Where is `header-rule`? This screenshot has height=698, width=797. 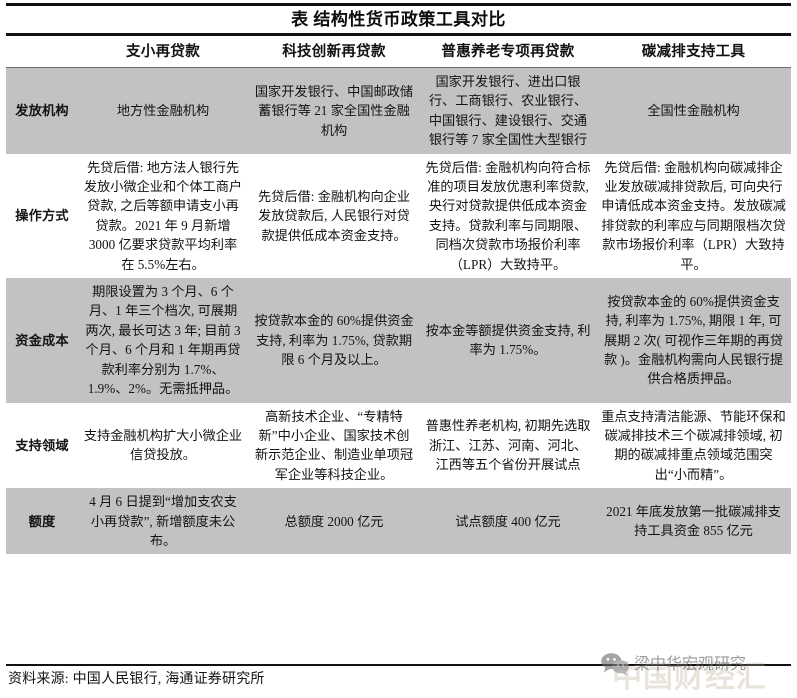
header-rule is located at coordinates (398, 67).